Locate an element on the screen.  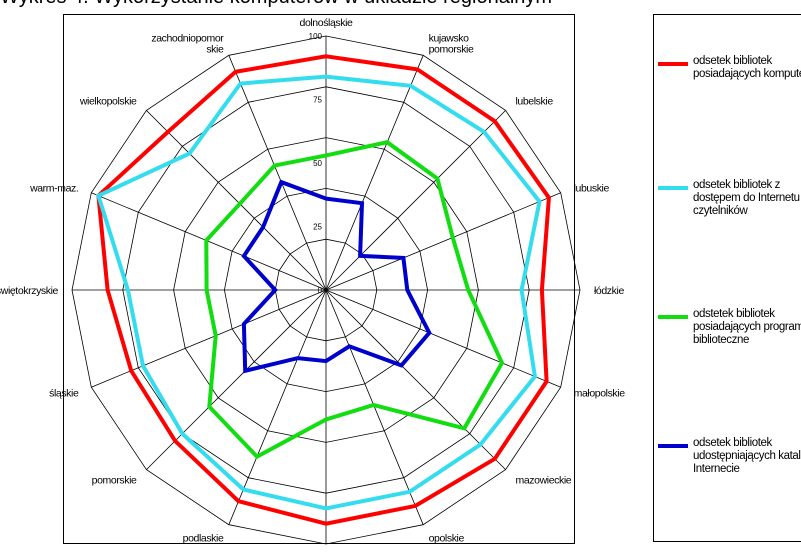
category-label: wielkopolskie is located at coordinates (108, 102).